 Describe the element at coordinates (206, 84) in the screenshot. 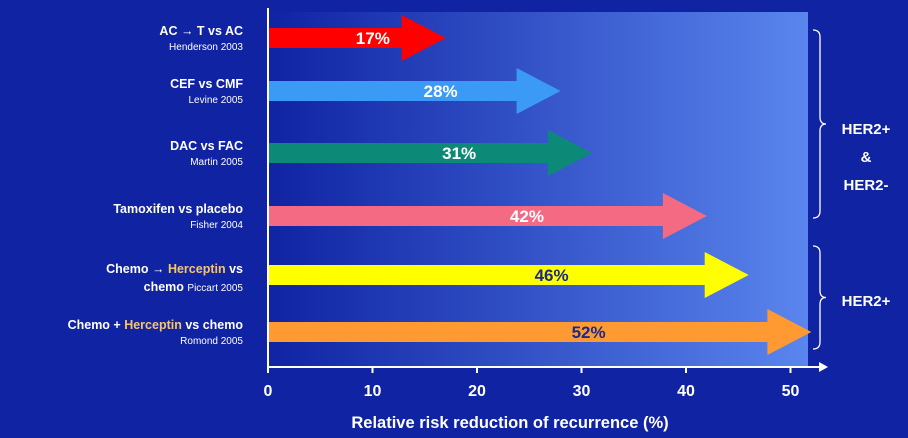

I see `category-label-2: CEF vs CMF` at that location.